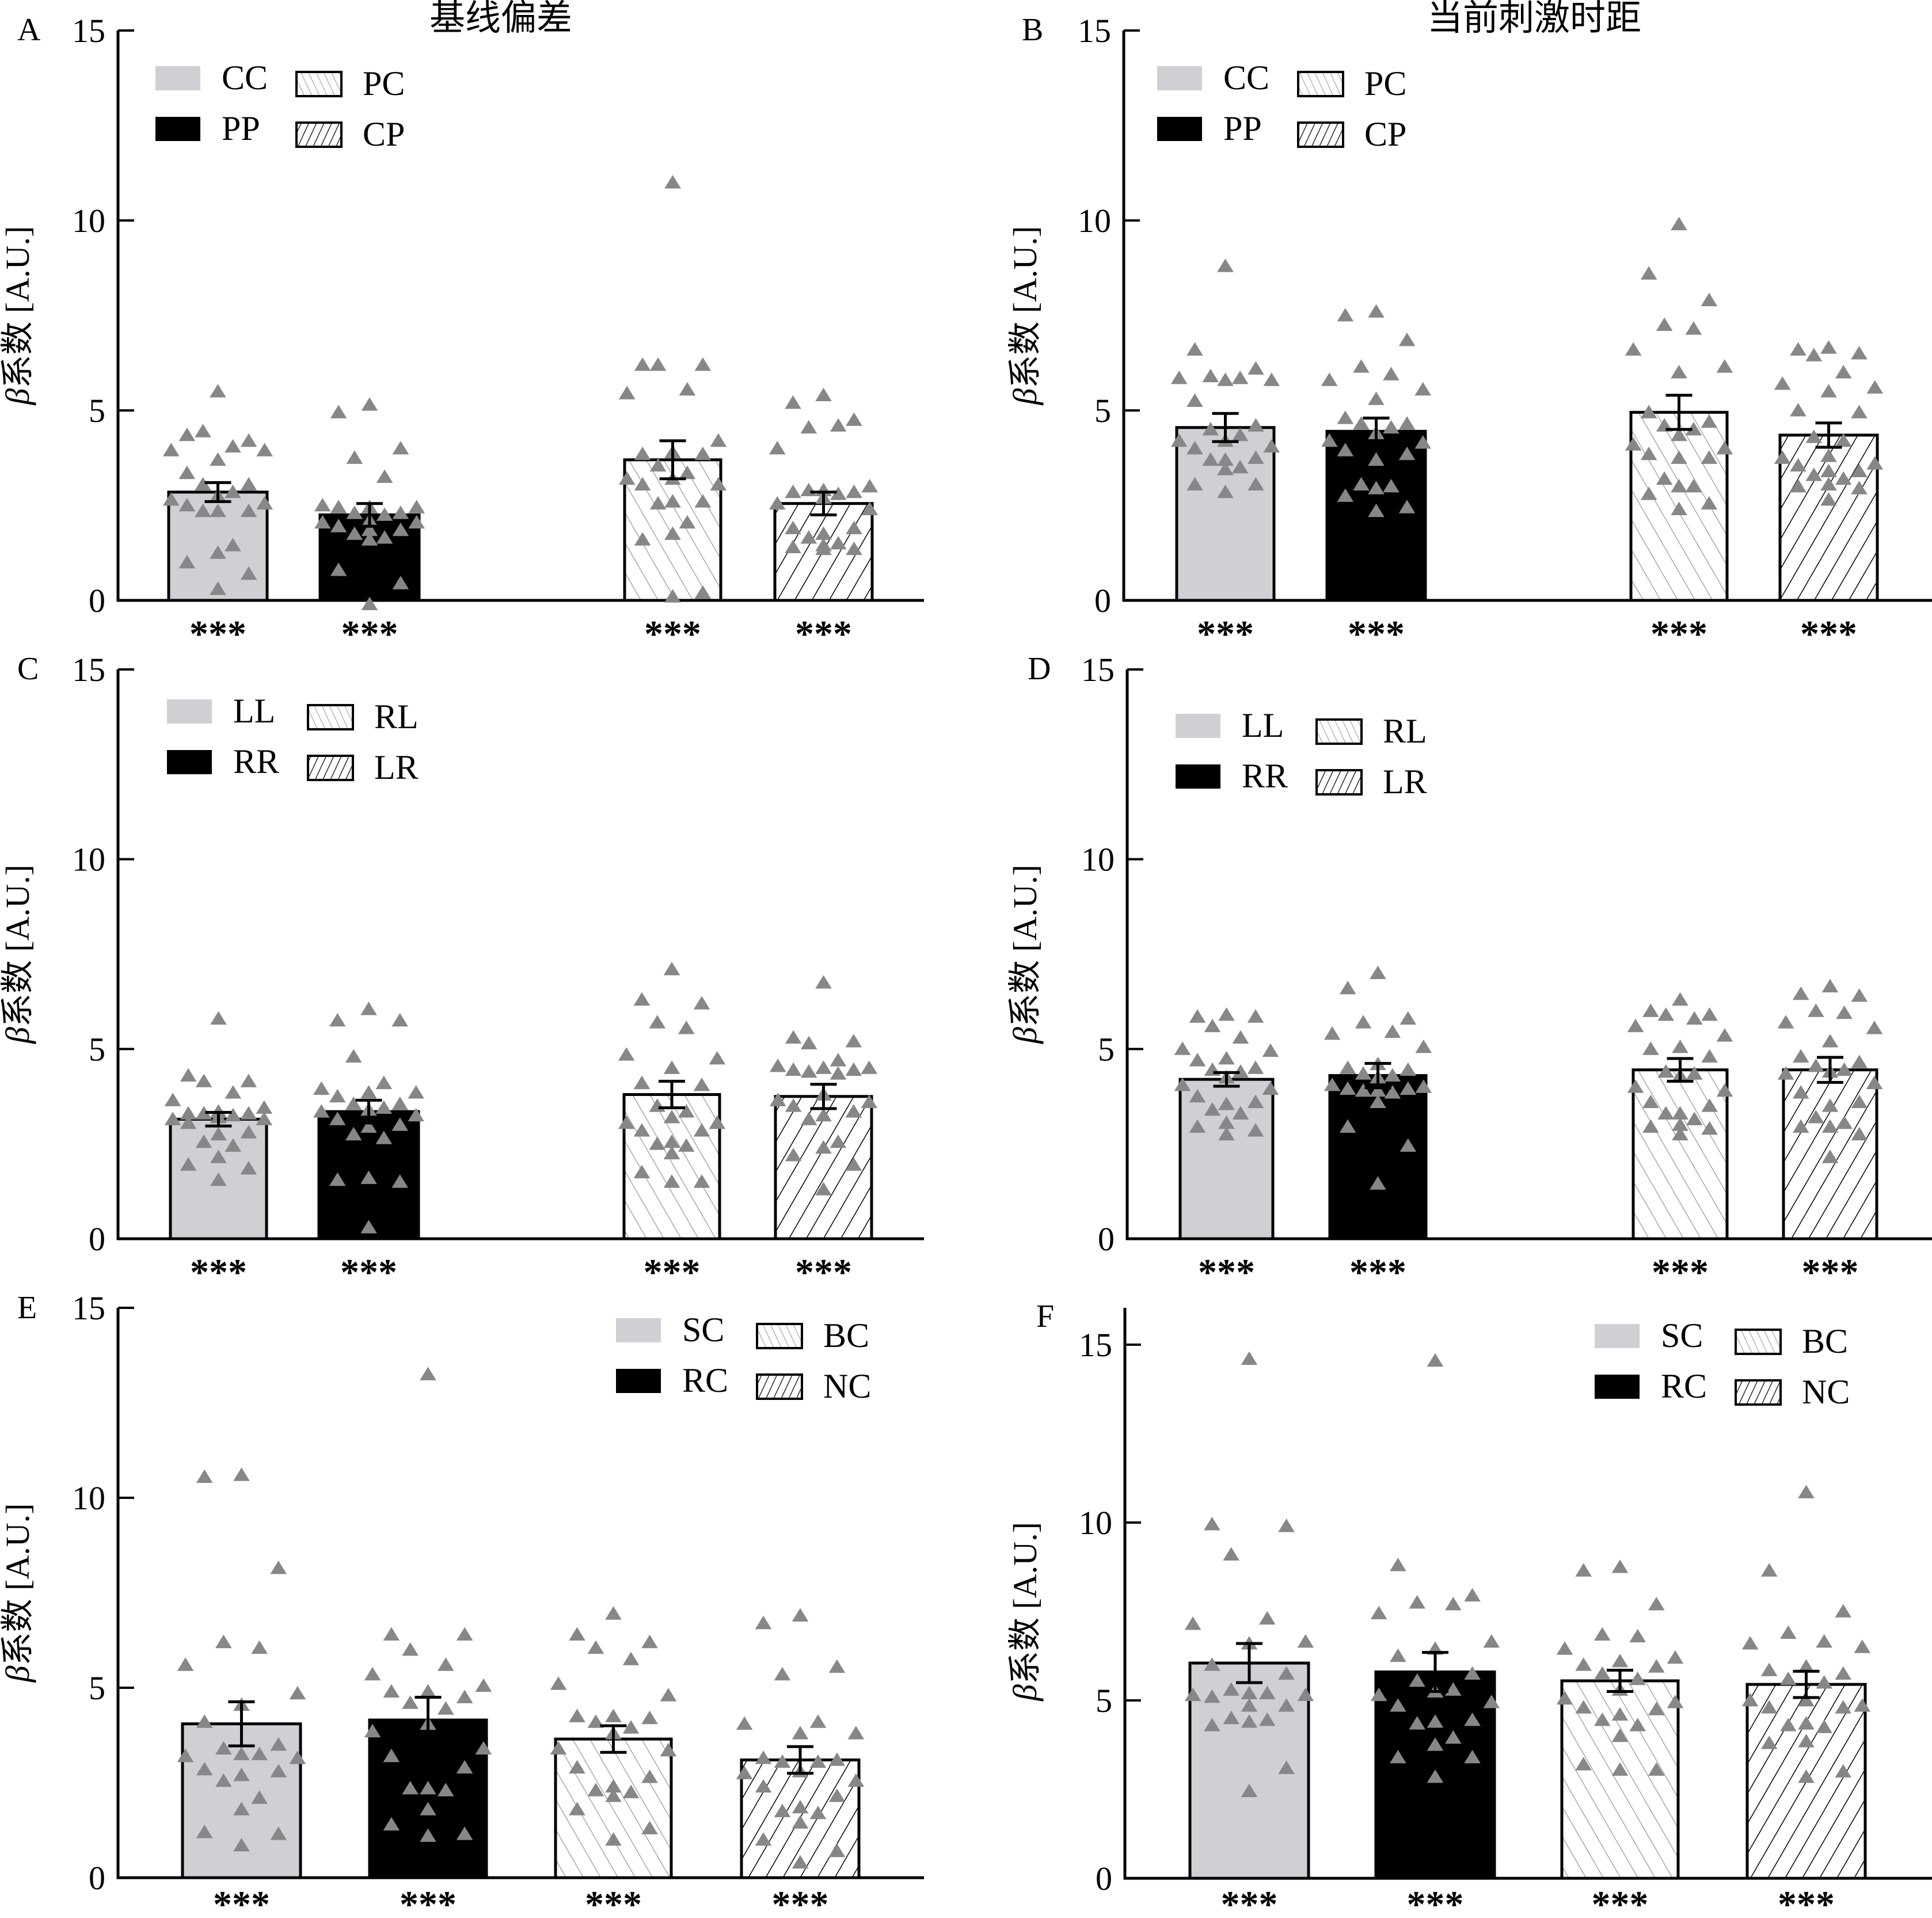 The height and width of the screenshot is (1918, 1932). I want to click on legend-item-sc: SC, so click(670, 1330).